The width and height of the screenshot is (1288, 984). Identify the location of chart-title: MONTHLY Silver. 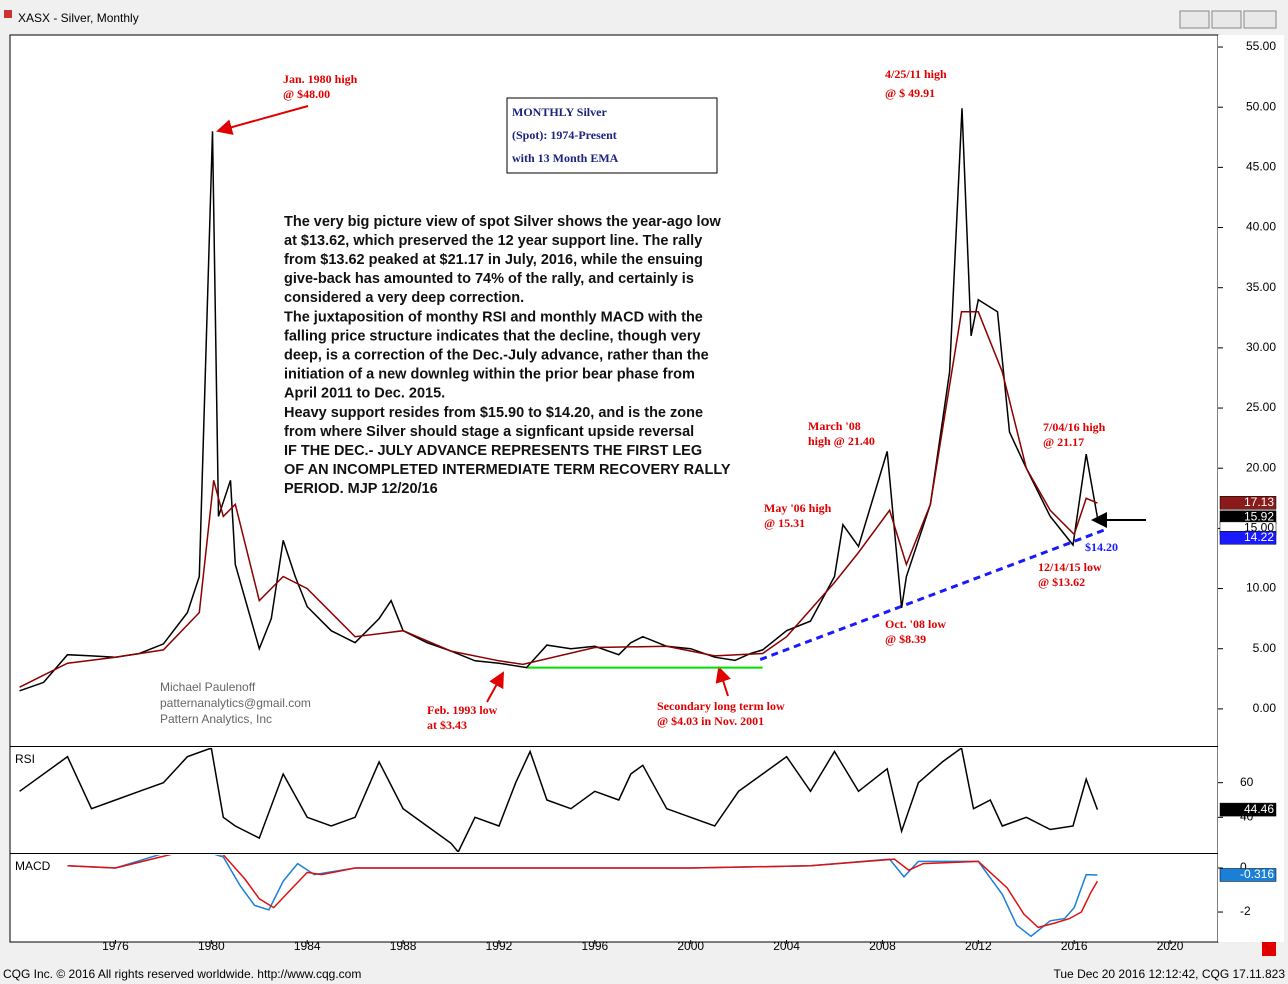
(559, 112).